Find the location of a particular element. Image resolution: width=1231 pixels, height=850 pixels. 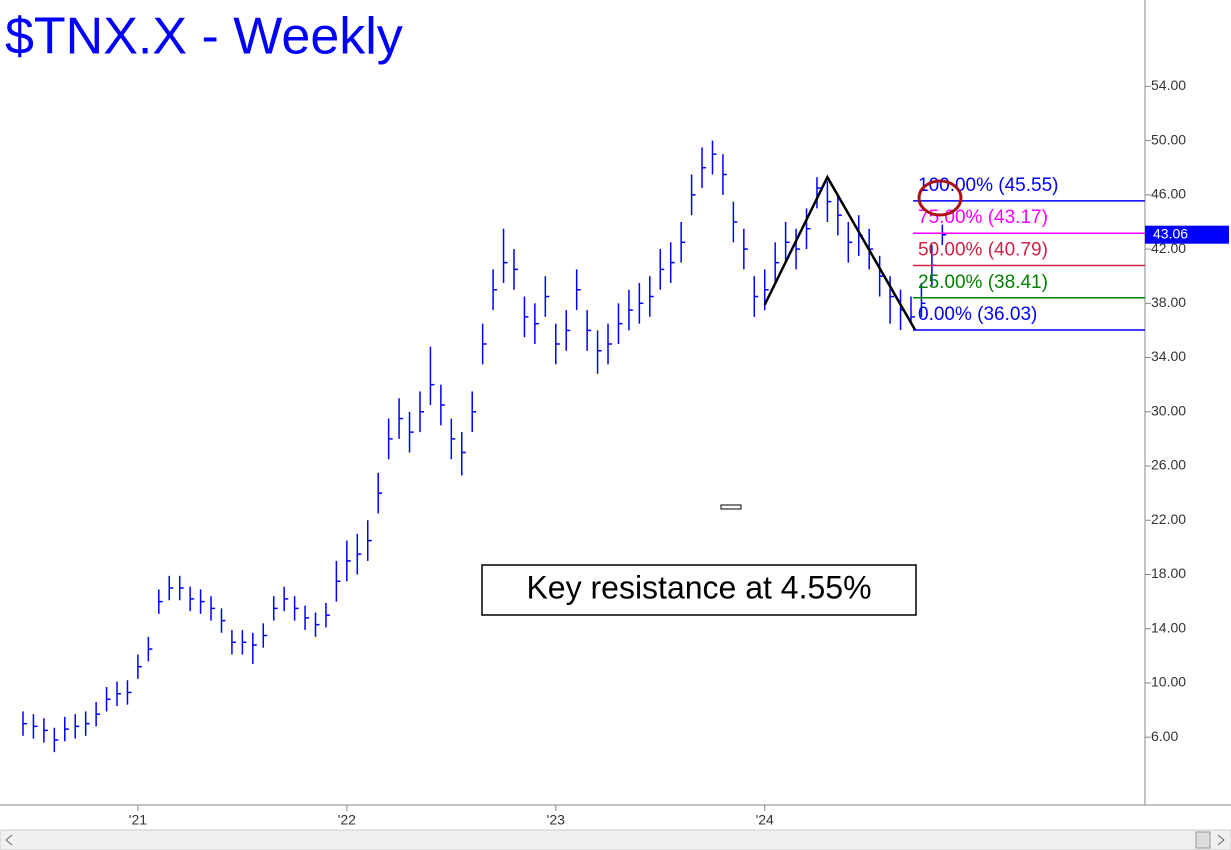

marker is located at coordinates (731, 507).